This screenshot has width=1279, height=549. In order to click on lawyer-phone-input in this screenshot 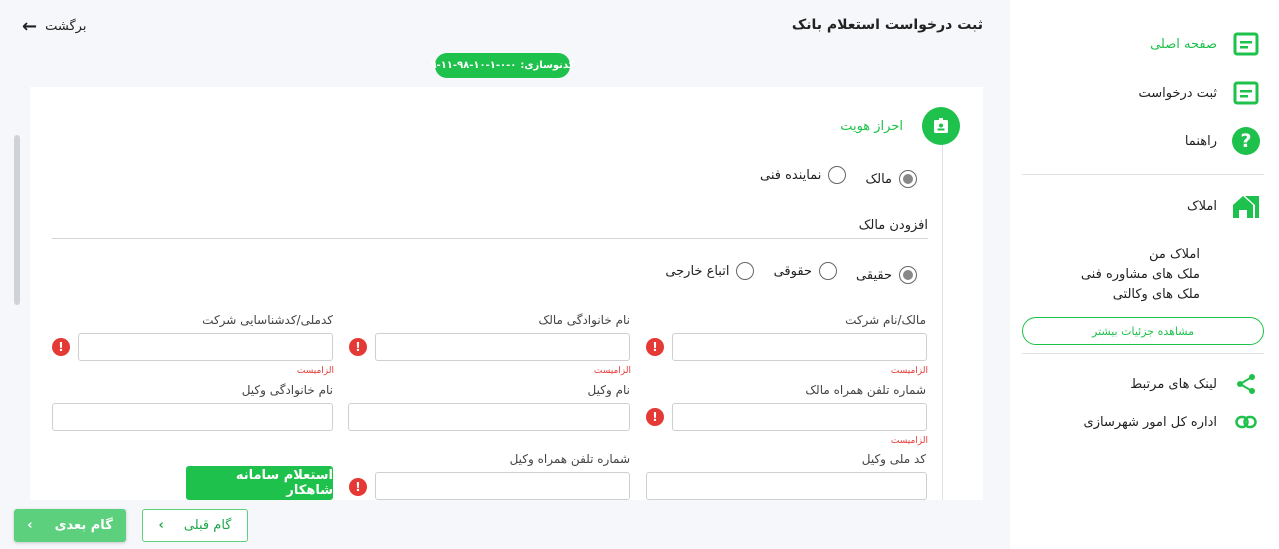, I will do `click(502, 486)`.